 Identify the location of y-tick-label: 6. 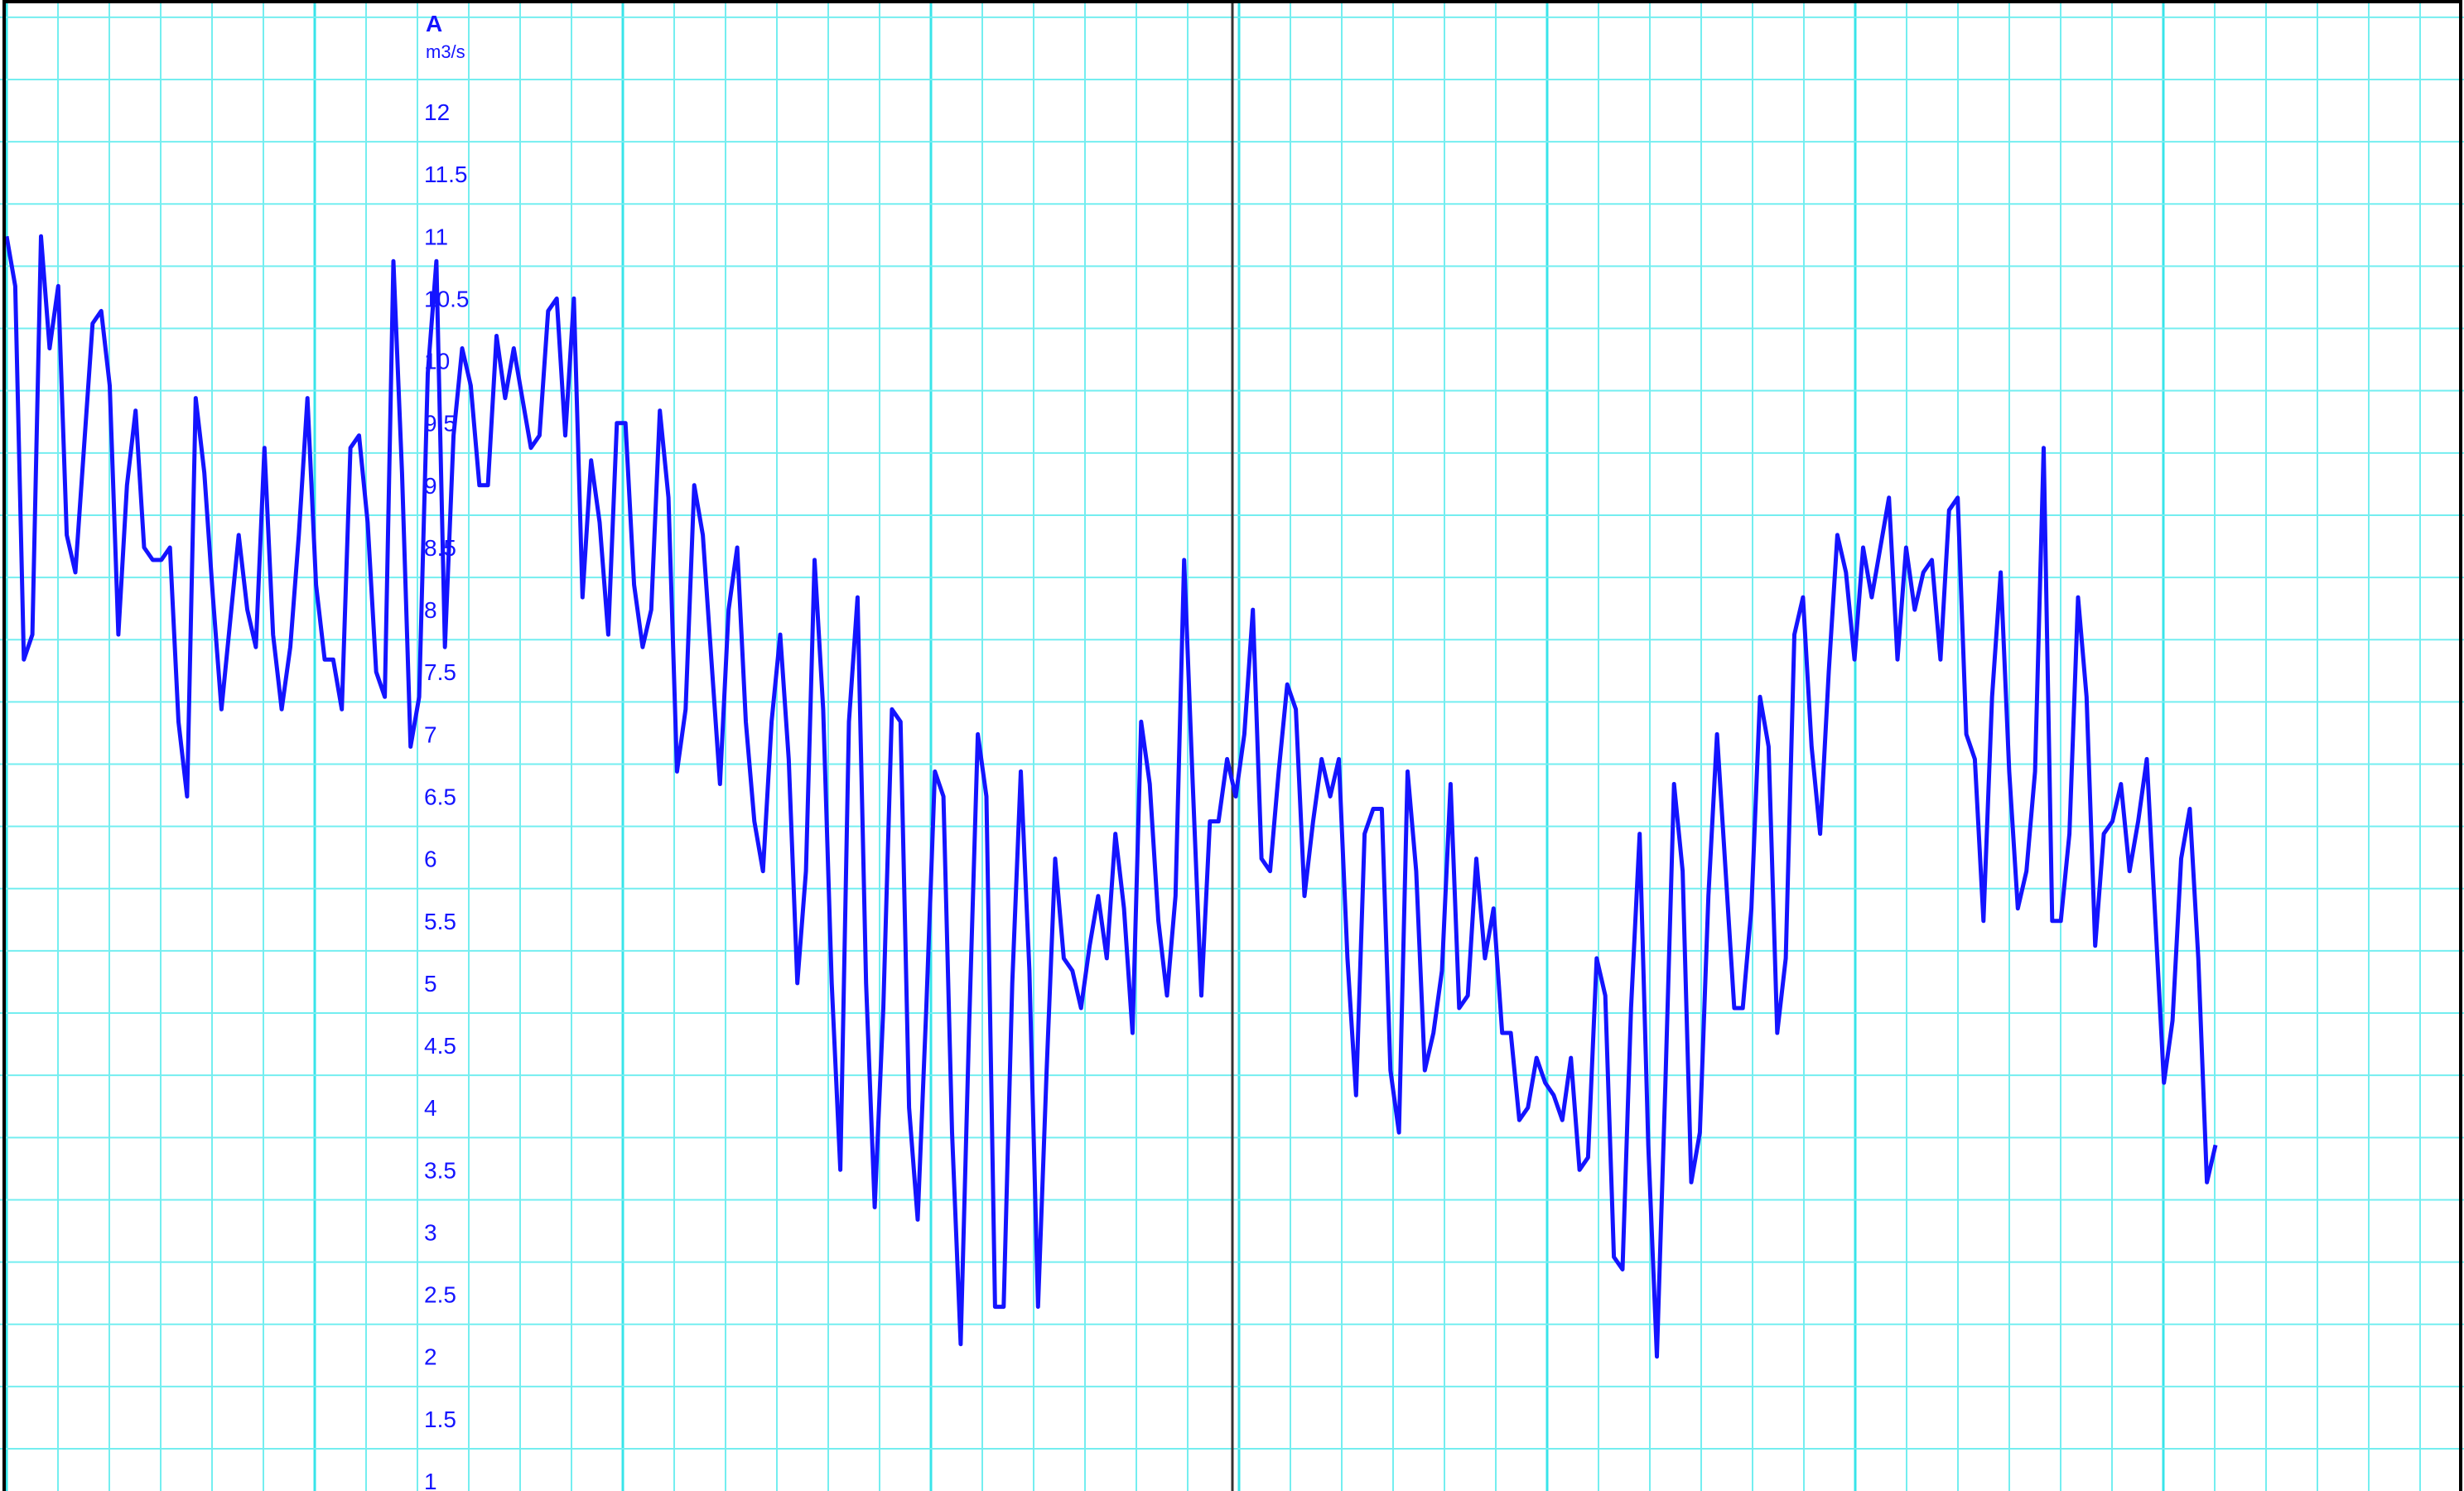
(430, 859).